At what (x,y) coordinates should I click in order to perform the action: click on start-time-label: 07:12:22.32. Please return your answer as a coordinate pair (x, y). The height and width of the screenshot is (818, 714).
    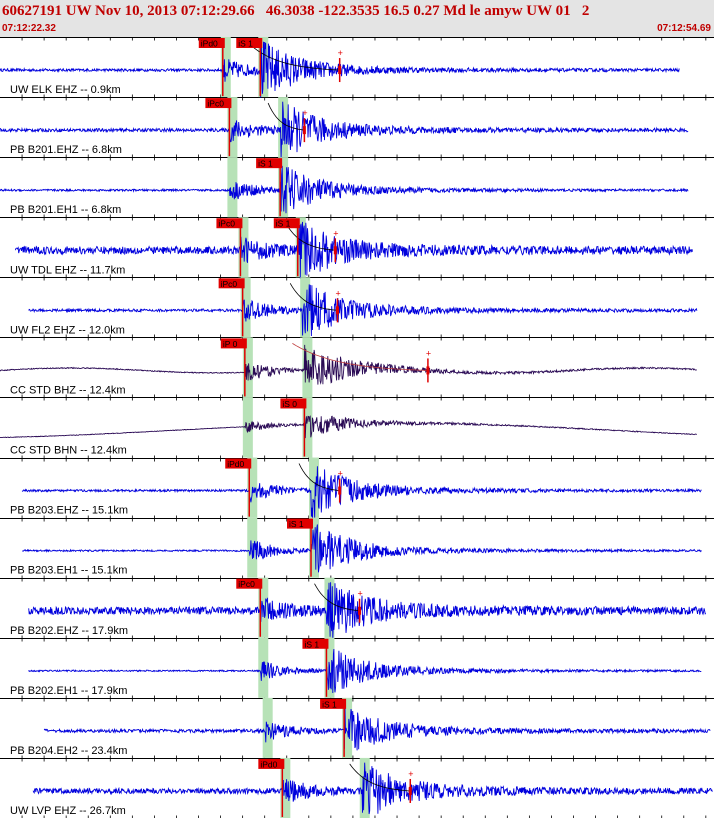
    Looking at the image, I should click on (29, 28).